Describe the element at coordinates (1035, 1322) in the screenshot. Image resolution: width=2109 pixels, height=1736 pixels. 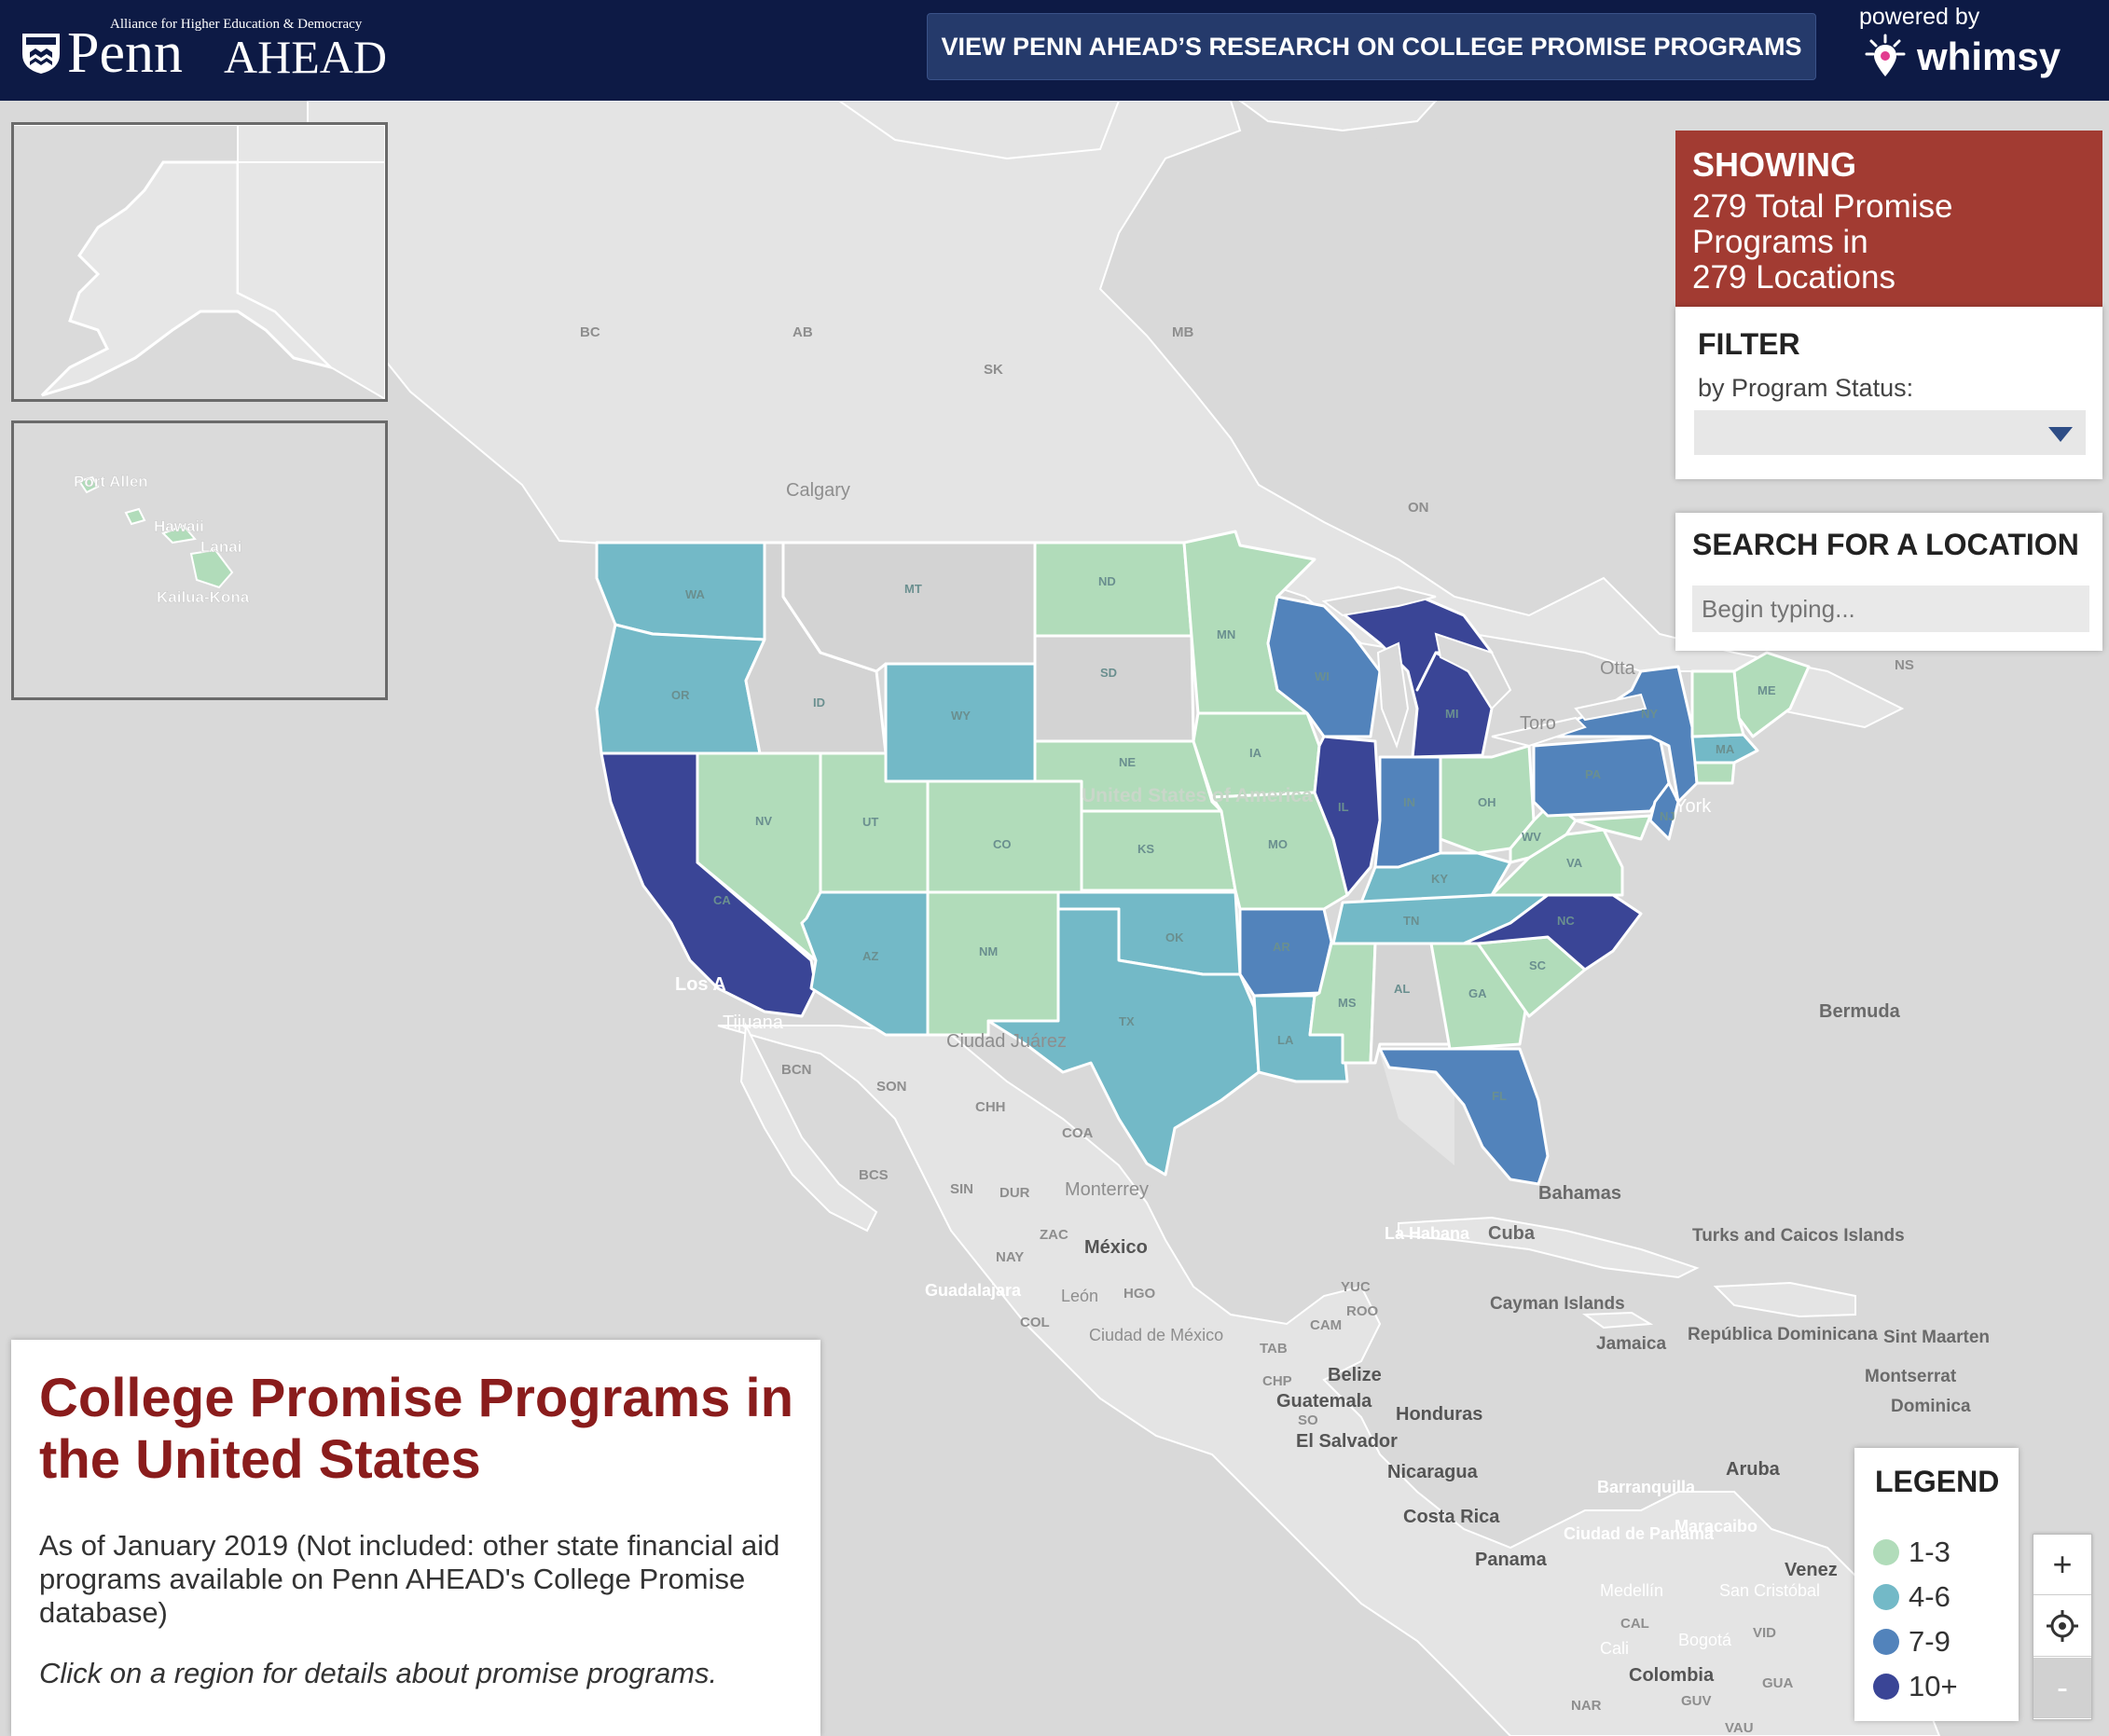
I see `label-col: COL` at that location.